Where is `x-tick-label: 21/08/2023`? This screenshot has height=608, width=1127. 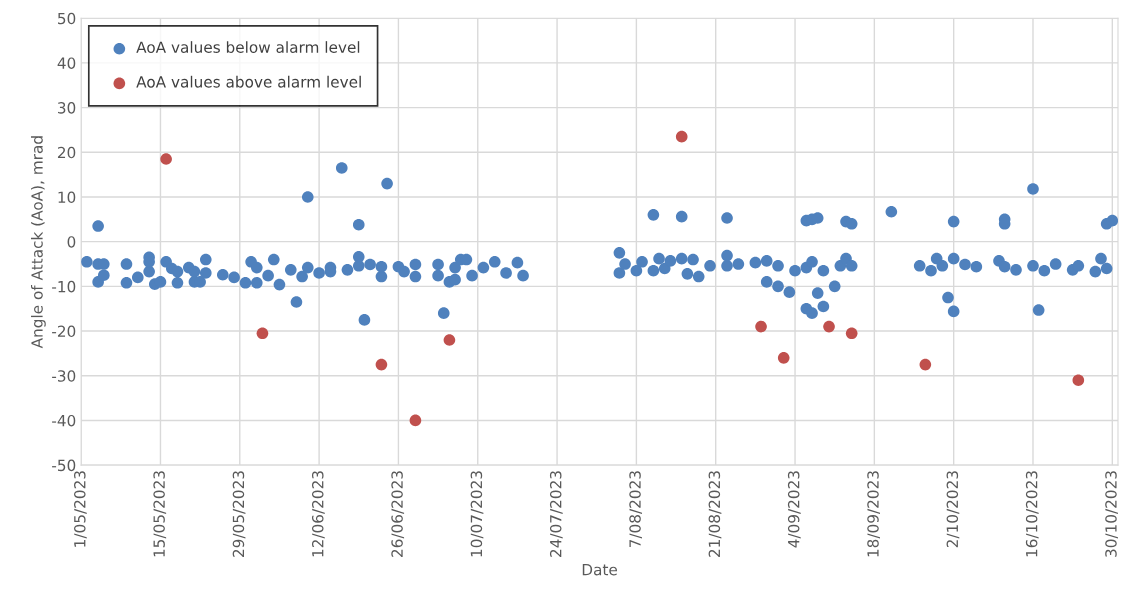 x-tick-label: 21/08/2023 is located at coordinates (715, 514).